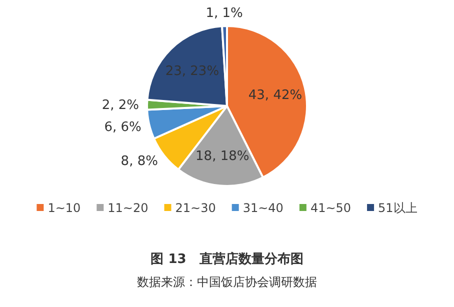 This screenshot has width=454, height=307. What do you see at coordinates (223, 156) in the screenshot?
I see `data-label: 18, 18%` at bounding box center [223, 156].